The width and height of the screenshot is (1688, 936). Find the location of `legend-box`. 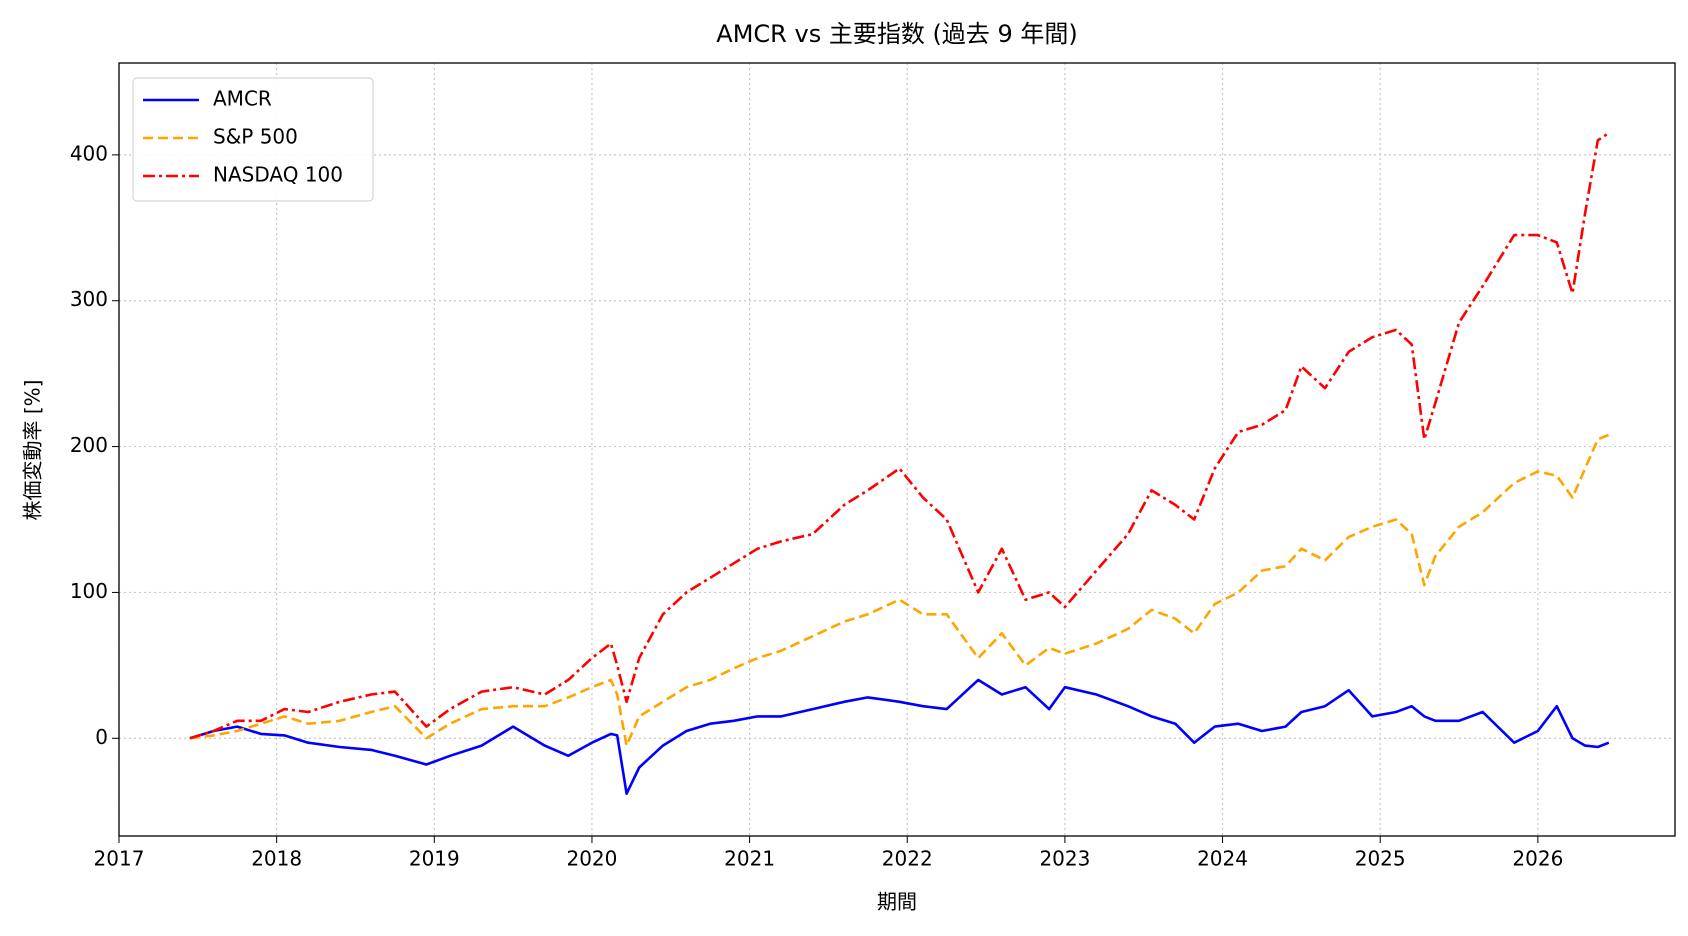

legend-box is located at coordinates (253, 139).